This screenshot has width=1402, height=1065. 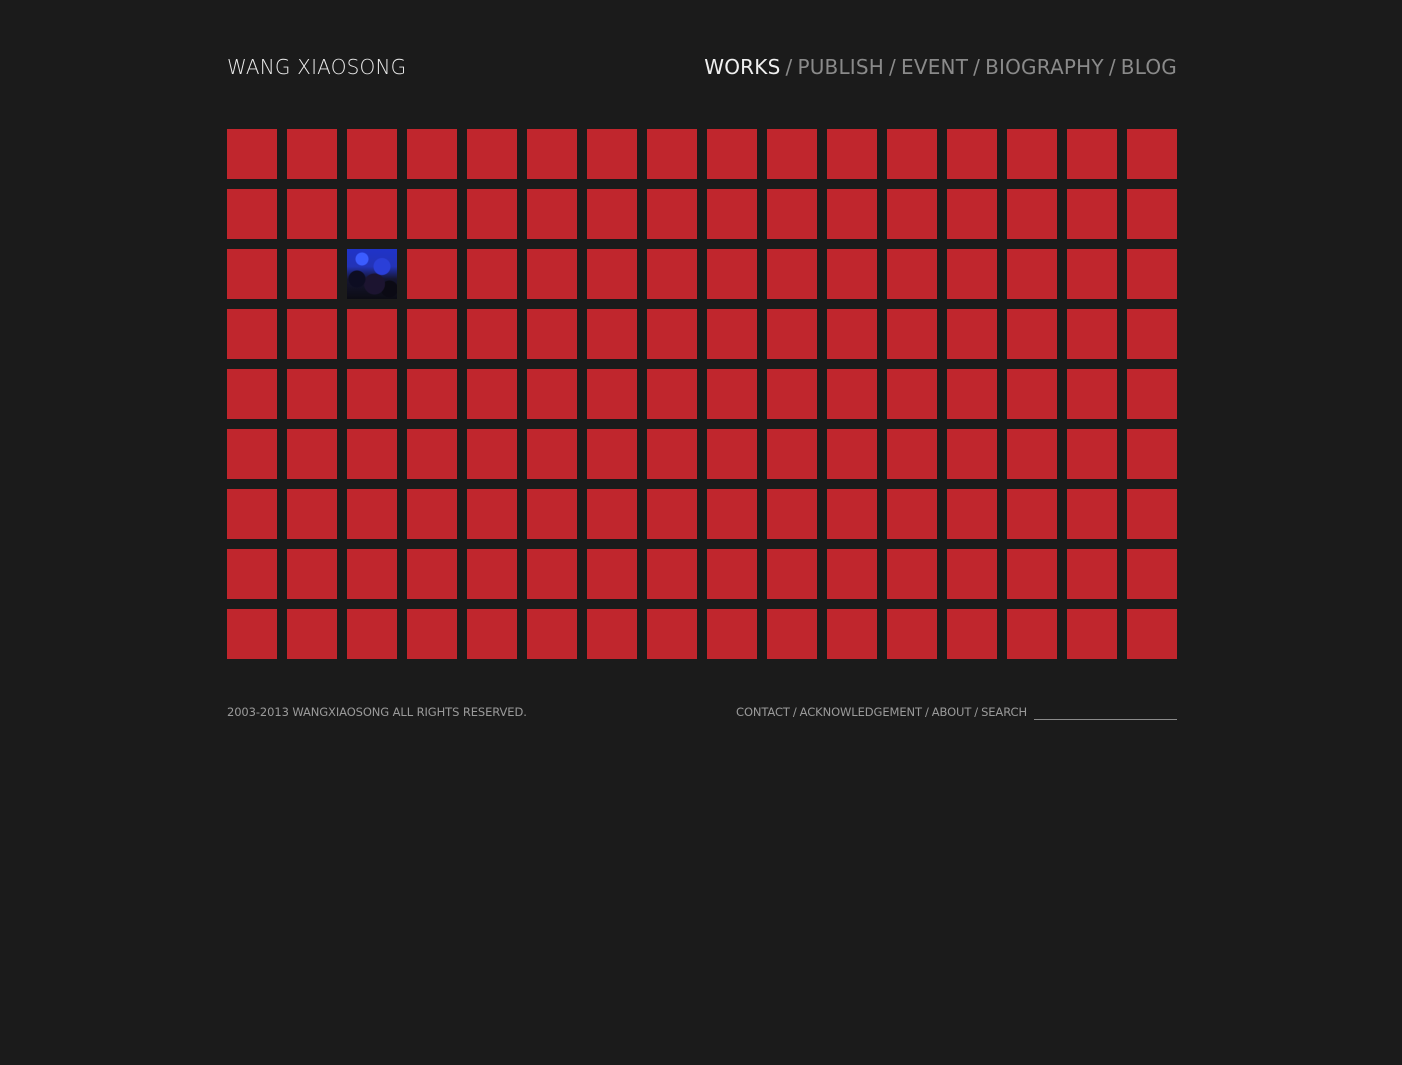 I want to click on site-title: WANG XIAOSONG, so click(x=317, y=67).